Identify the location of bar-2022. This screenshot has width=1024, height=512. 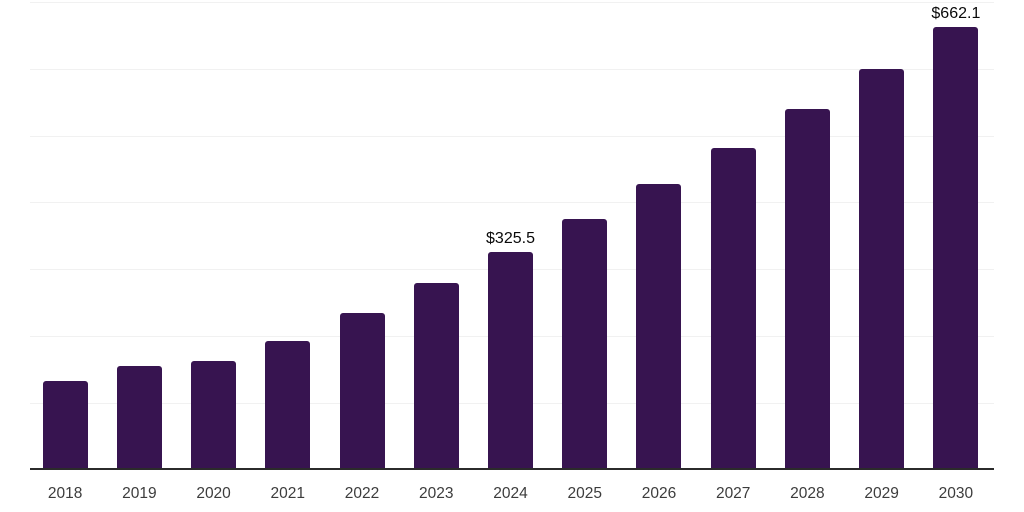
(362, 391).